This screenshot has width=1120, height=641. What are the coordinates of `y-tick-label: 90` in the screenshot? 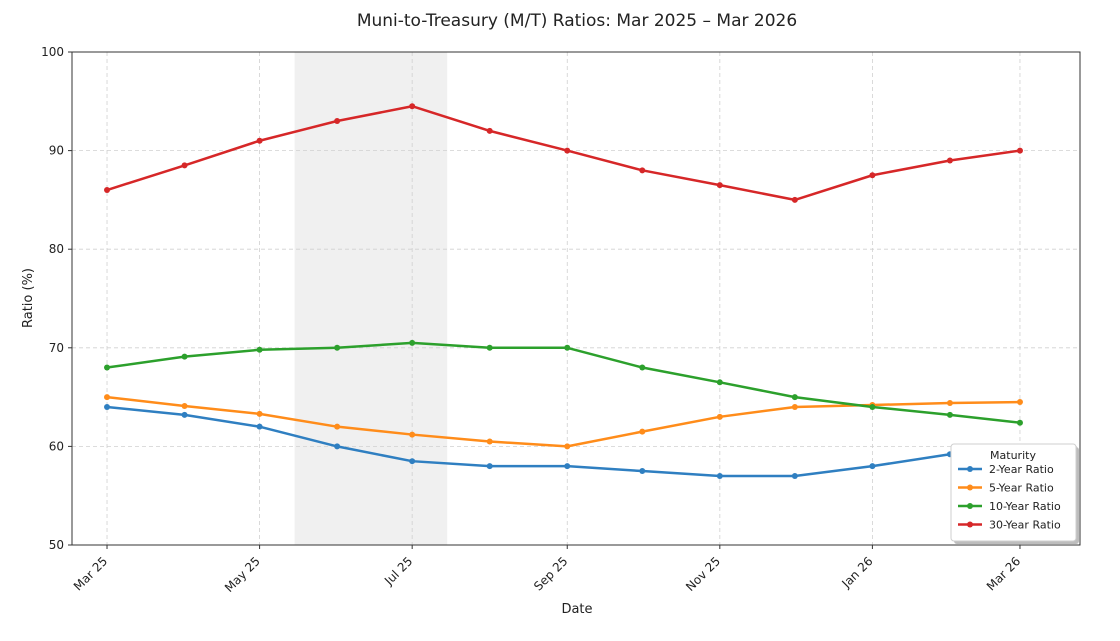 It's located at (56, 151).